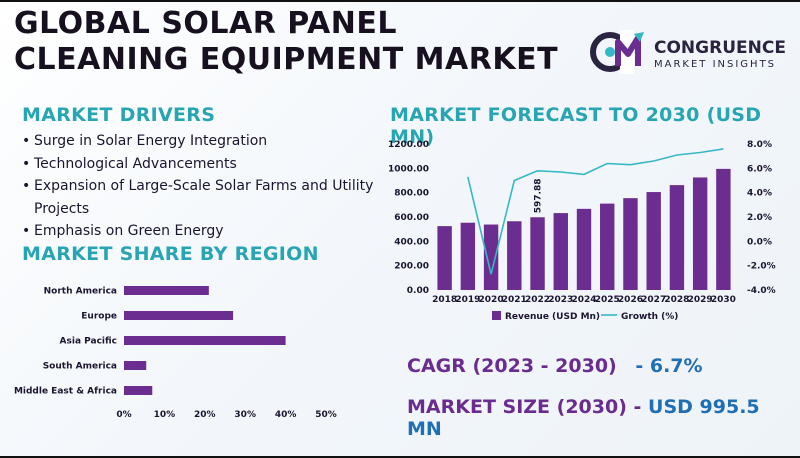 The height and width of the screenshot is (458, 800). I want to click on logo-tagline: MARKET INSIGHTS, so click(715, 64).